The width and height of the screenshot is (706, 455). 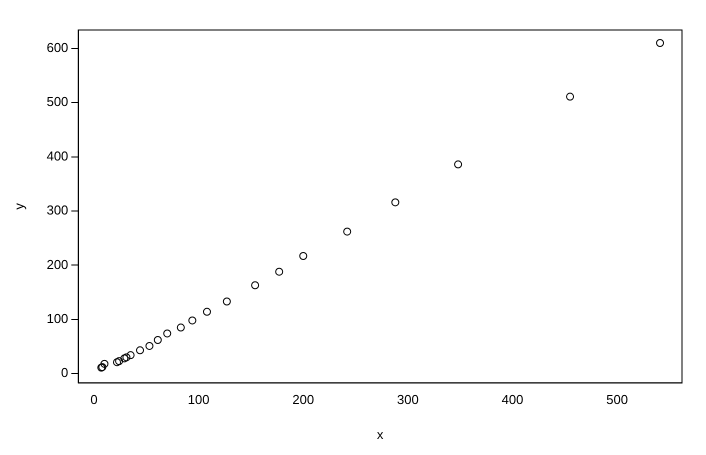 I want to click on y-tick-label: 600, so click(x=57, y=48).